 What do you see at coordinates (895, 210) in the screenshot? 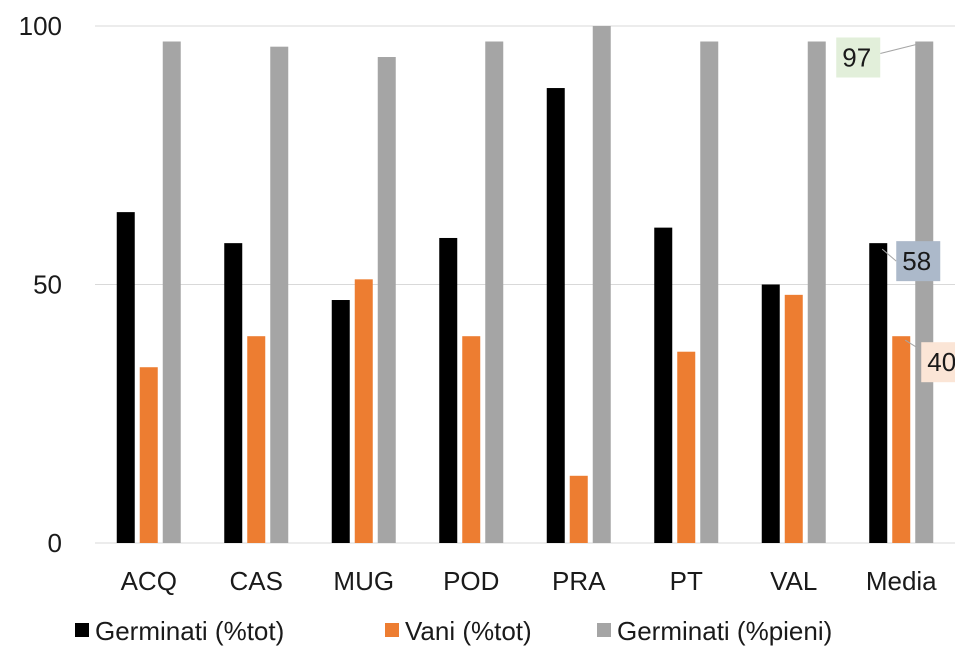
I see `callouts: 97 58 40` at bounding box center [895, 210].